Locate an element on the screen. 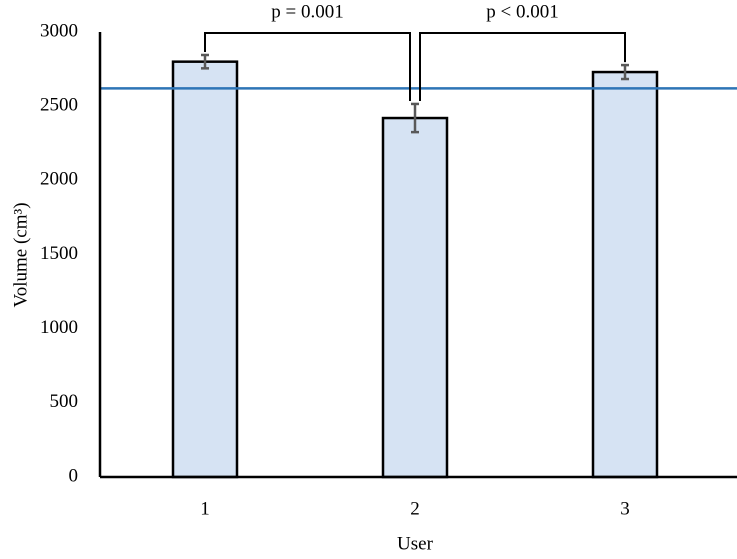 Image resolution: width=737 pixels, height=559 pixels. y-axis-label: Volume (cm³) is located at coordinates (20, 254).